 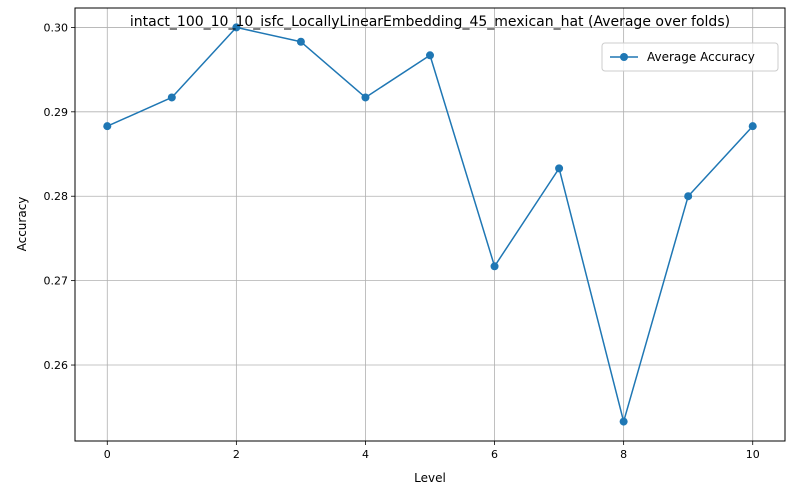 What do you see at coordinates (56, 27) in the screenshot?
I see `y-tick-label: 0.30` at bounding box center [56, 27].